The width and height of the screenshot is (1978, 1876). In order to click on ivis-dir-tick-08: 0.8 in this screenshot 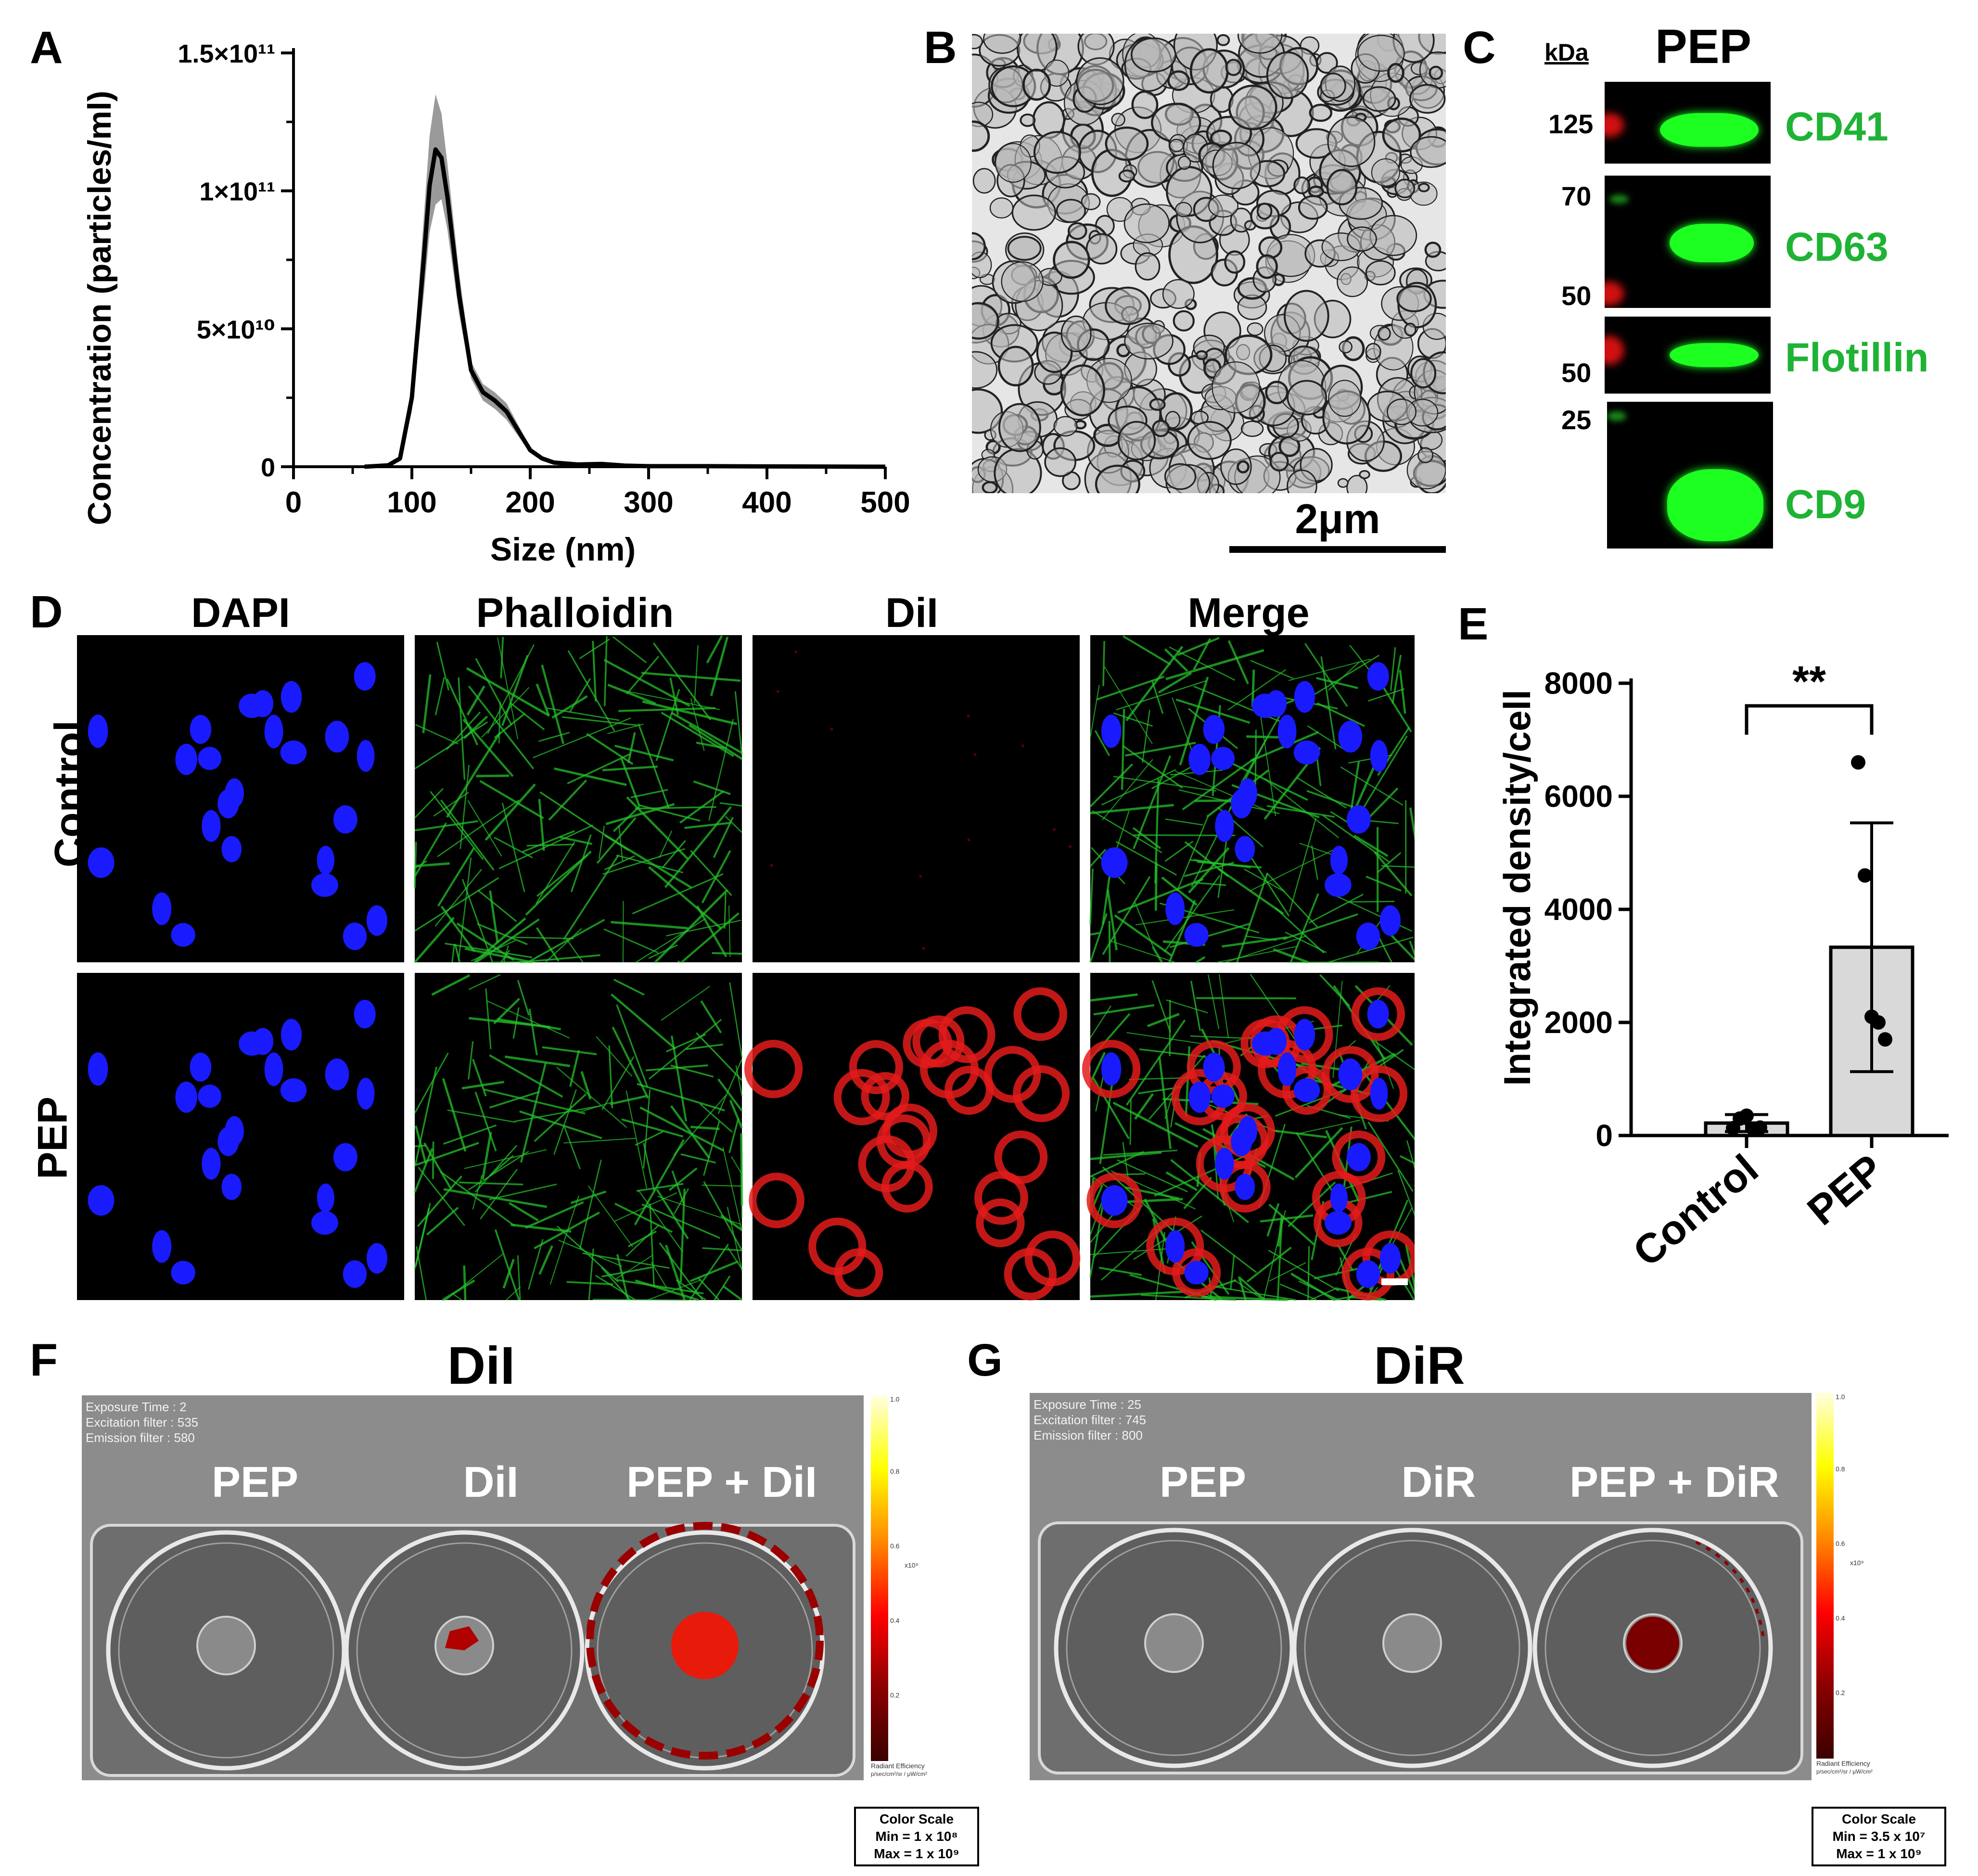, I will do `click(1840, 1469)`.